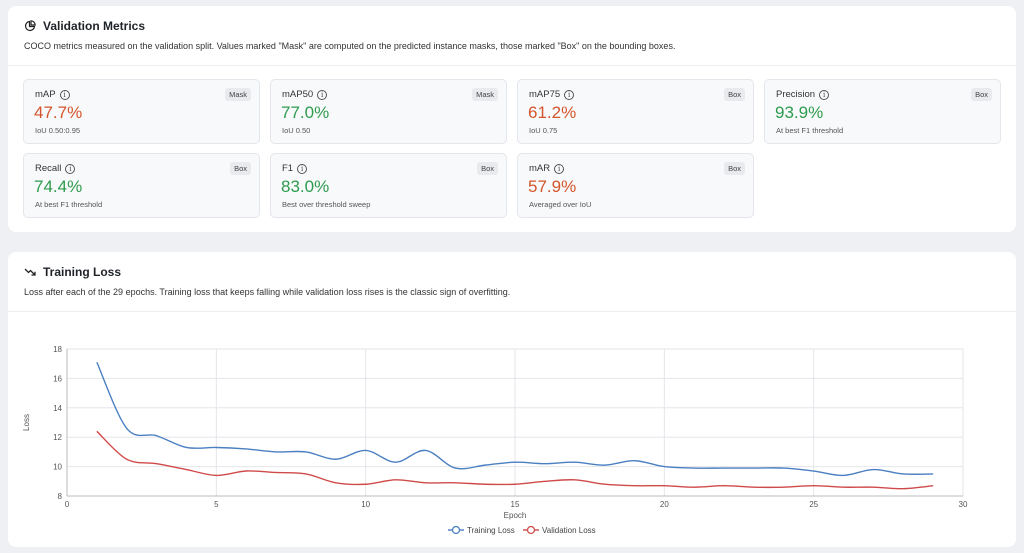 This screenshot has height=553, width=1024. I want to click on loss-title-text: Training Loss, so click(82, 272).